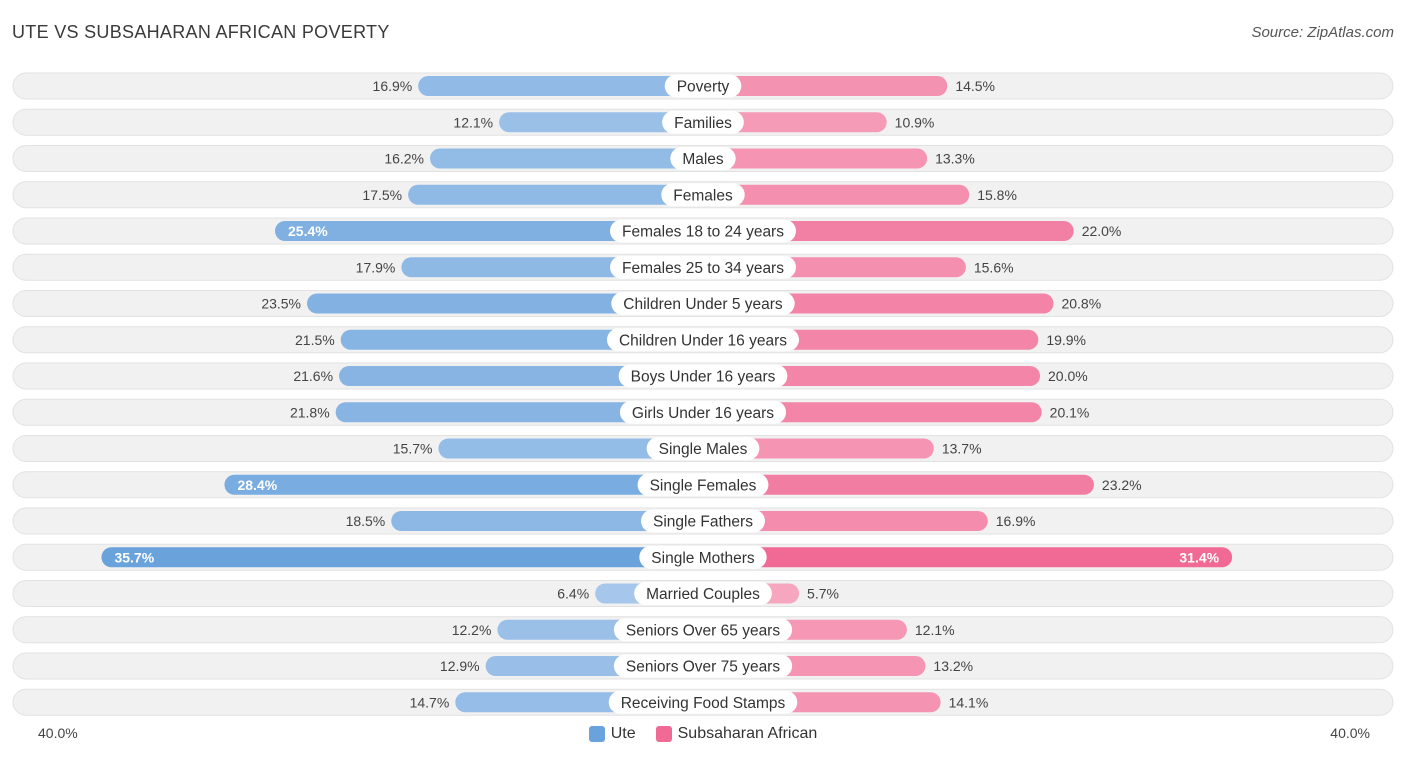  I want to click on category-label: Poverty, so click(703, 87).